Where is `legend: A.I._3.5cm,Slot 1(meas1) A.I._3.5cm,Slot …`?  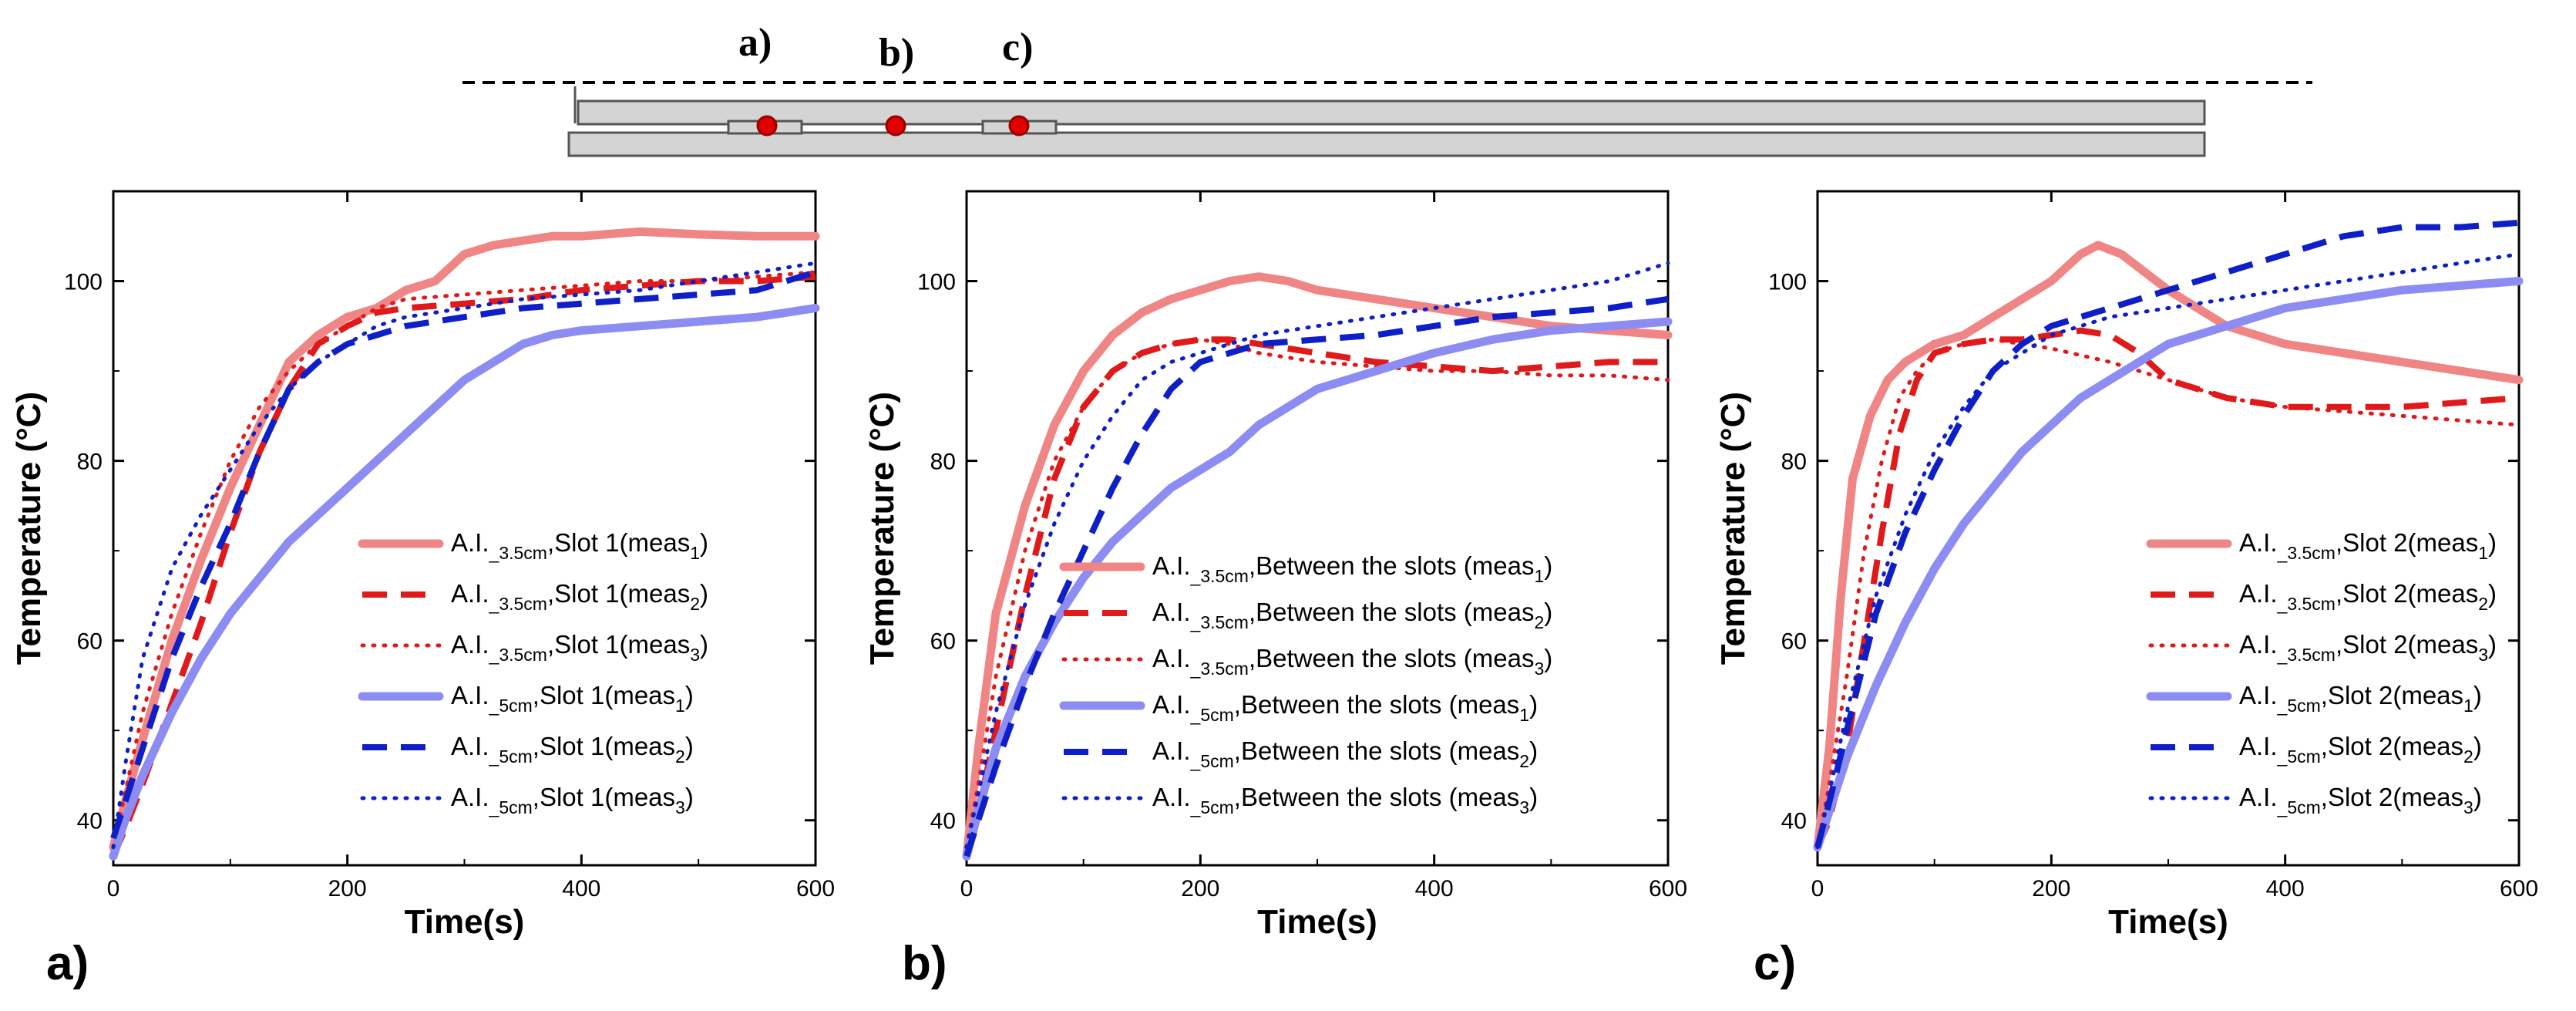 legend: A.I._3.5cm,Slot 1(meas1) A.I._3.5cm,Slot … is located at coordinates (533, 672).